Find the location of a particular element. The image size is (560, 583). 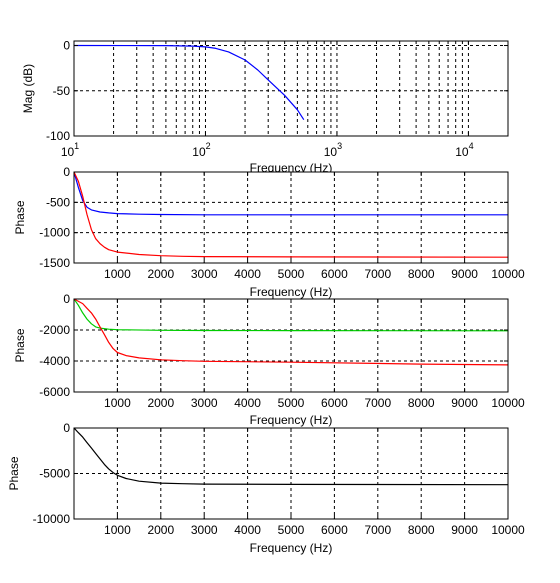

x-tick-label: 10⁴ is located at coordinates (464, 150).